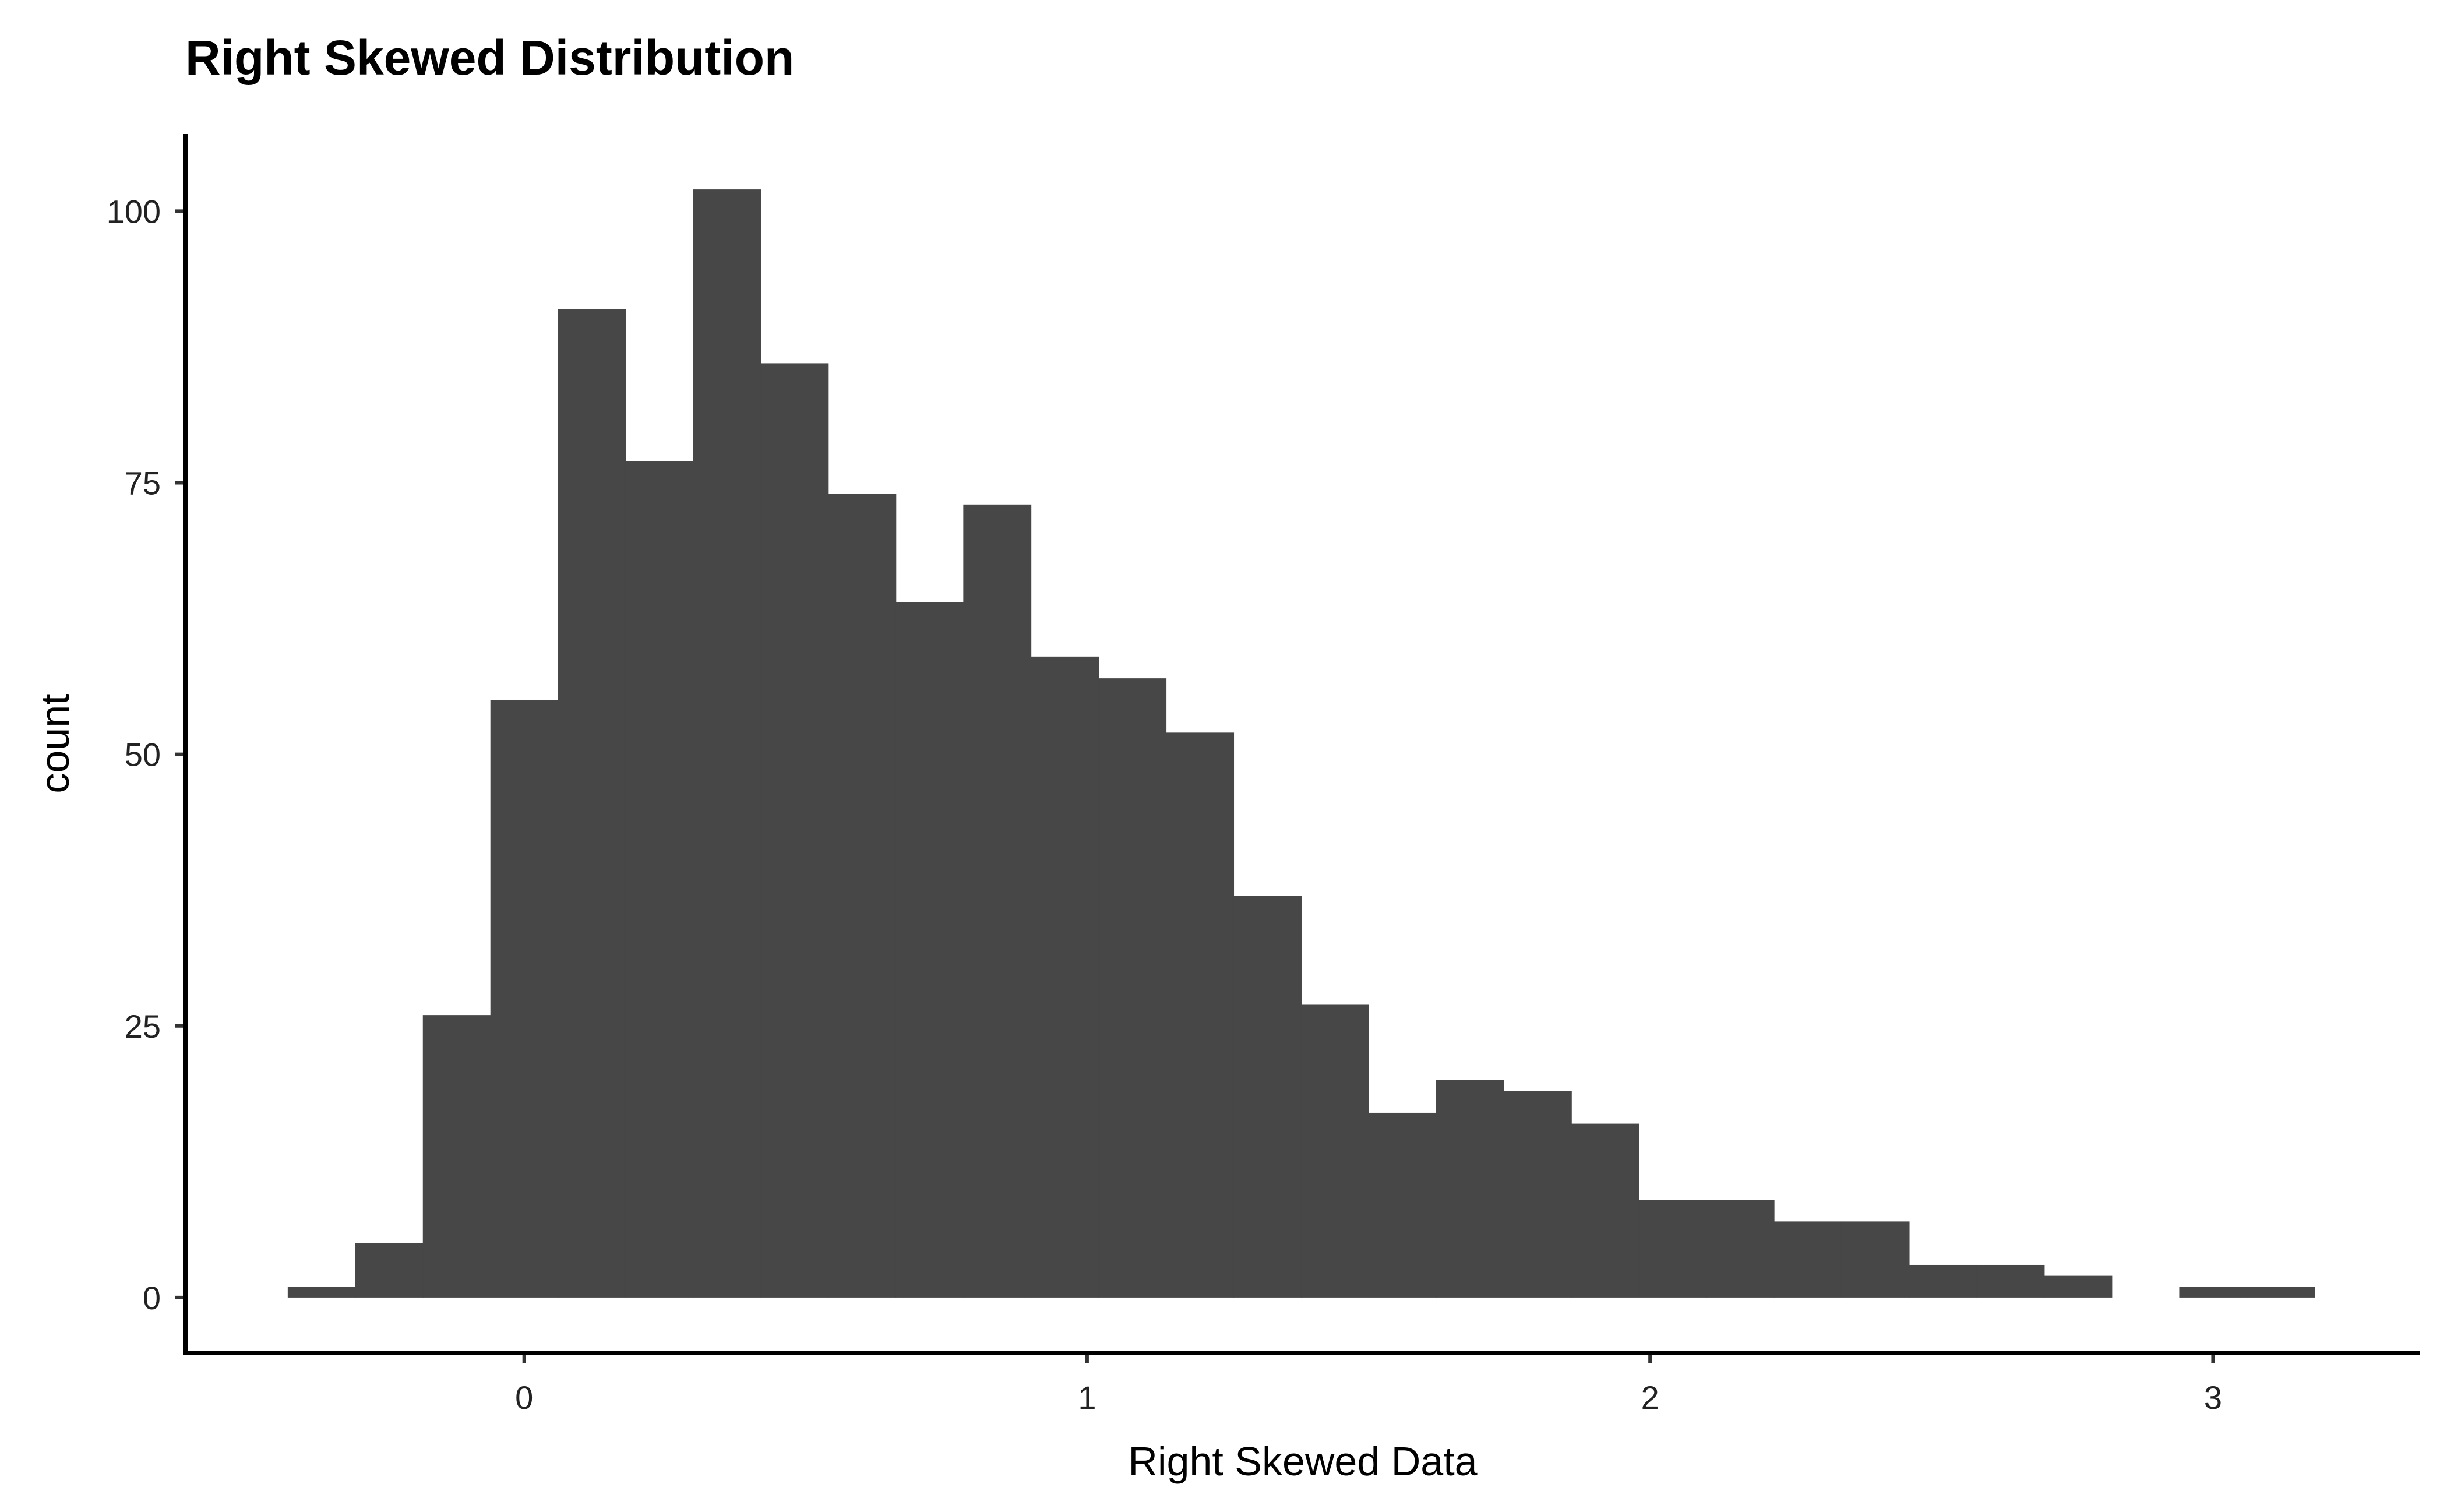 This screenshot has height=1512, width=2447. Describe the element at coordinates (143, 1026) in the screenshot. I see `y-tick-label: 25` at that location.